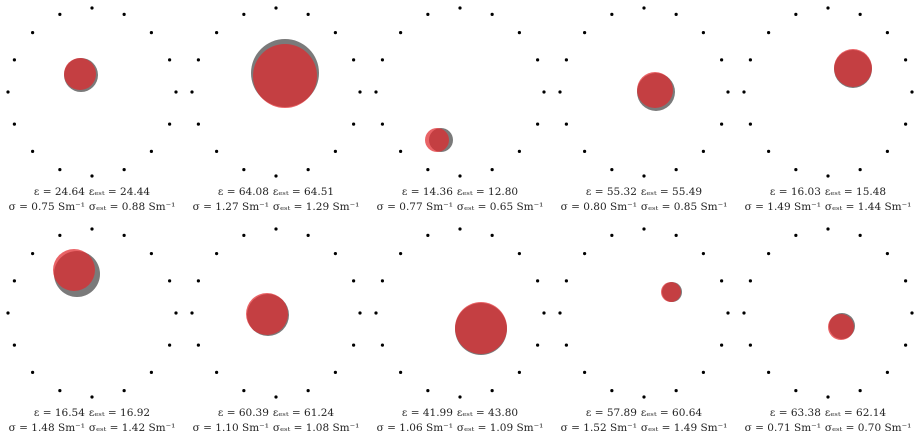 Image resolution: width=920 pixels, height=442 pixels. I want to click on permittivity-caption: ε = 55.32 εₑₛₜ = 55.49, so click(644, 192).